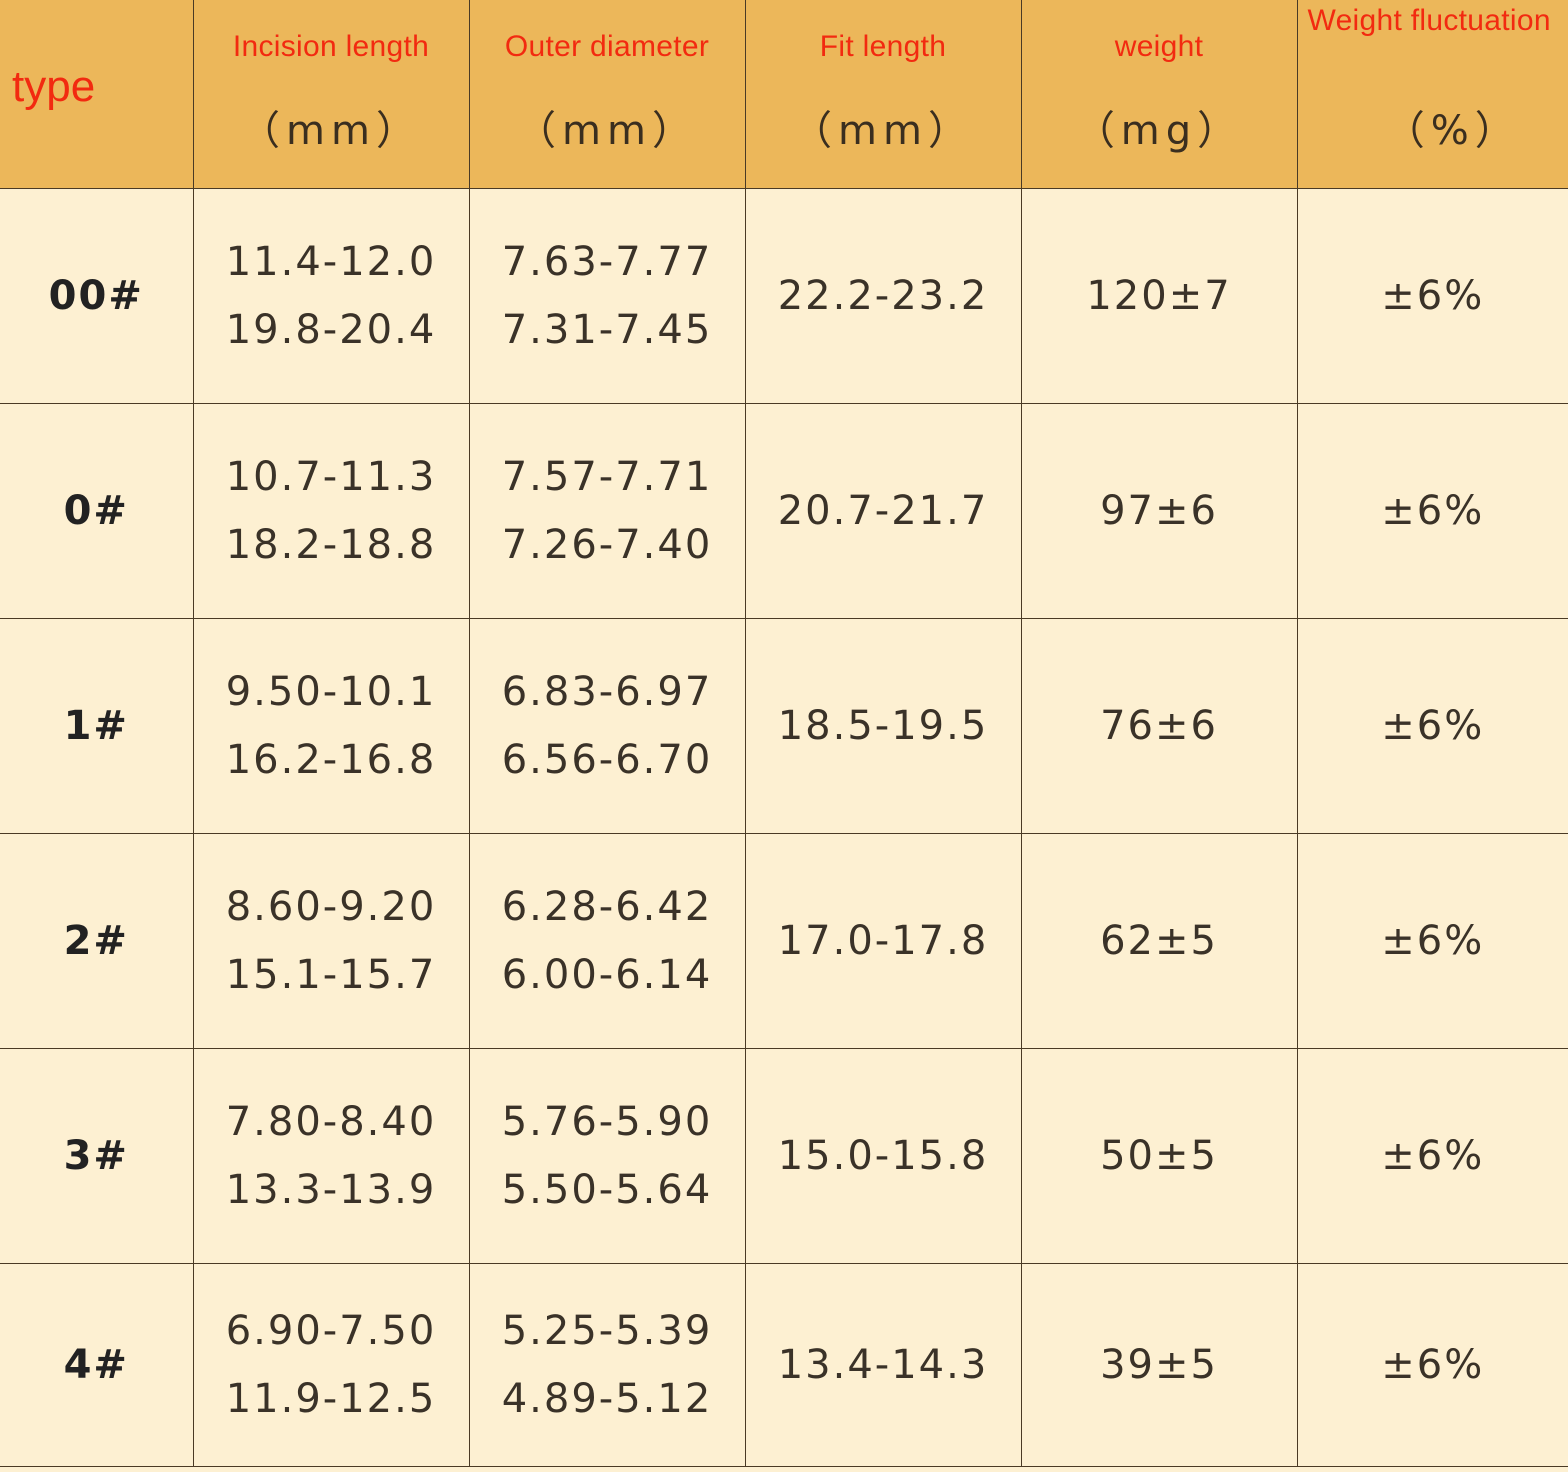  I want to click on cell-weight: 97±6, so click(1159, 511).